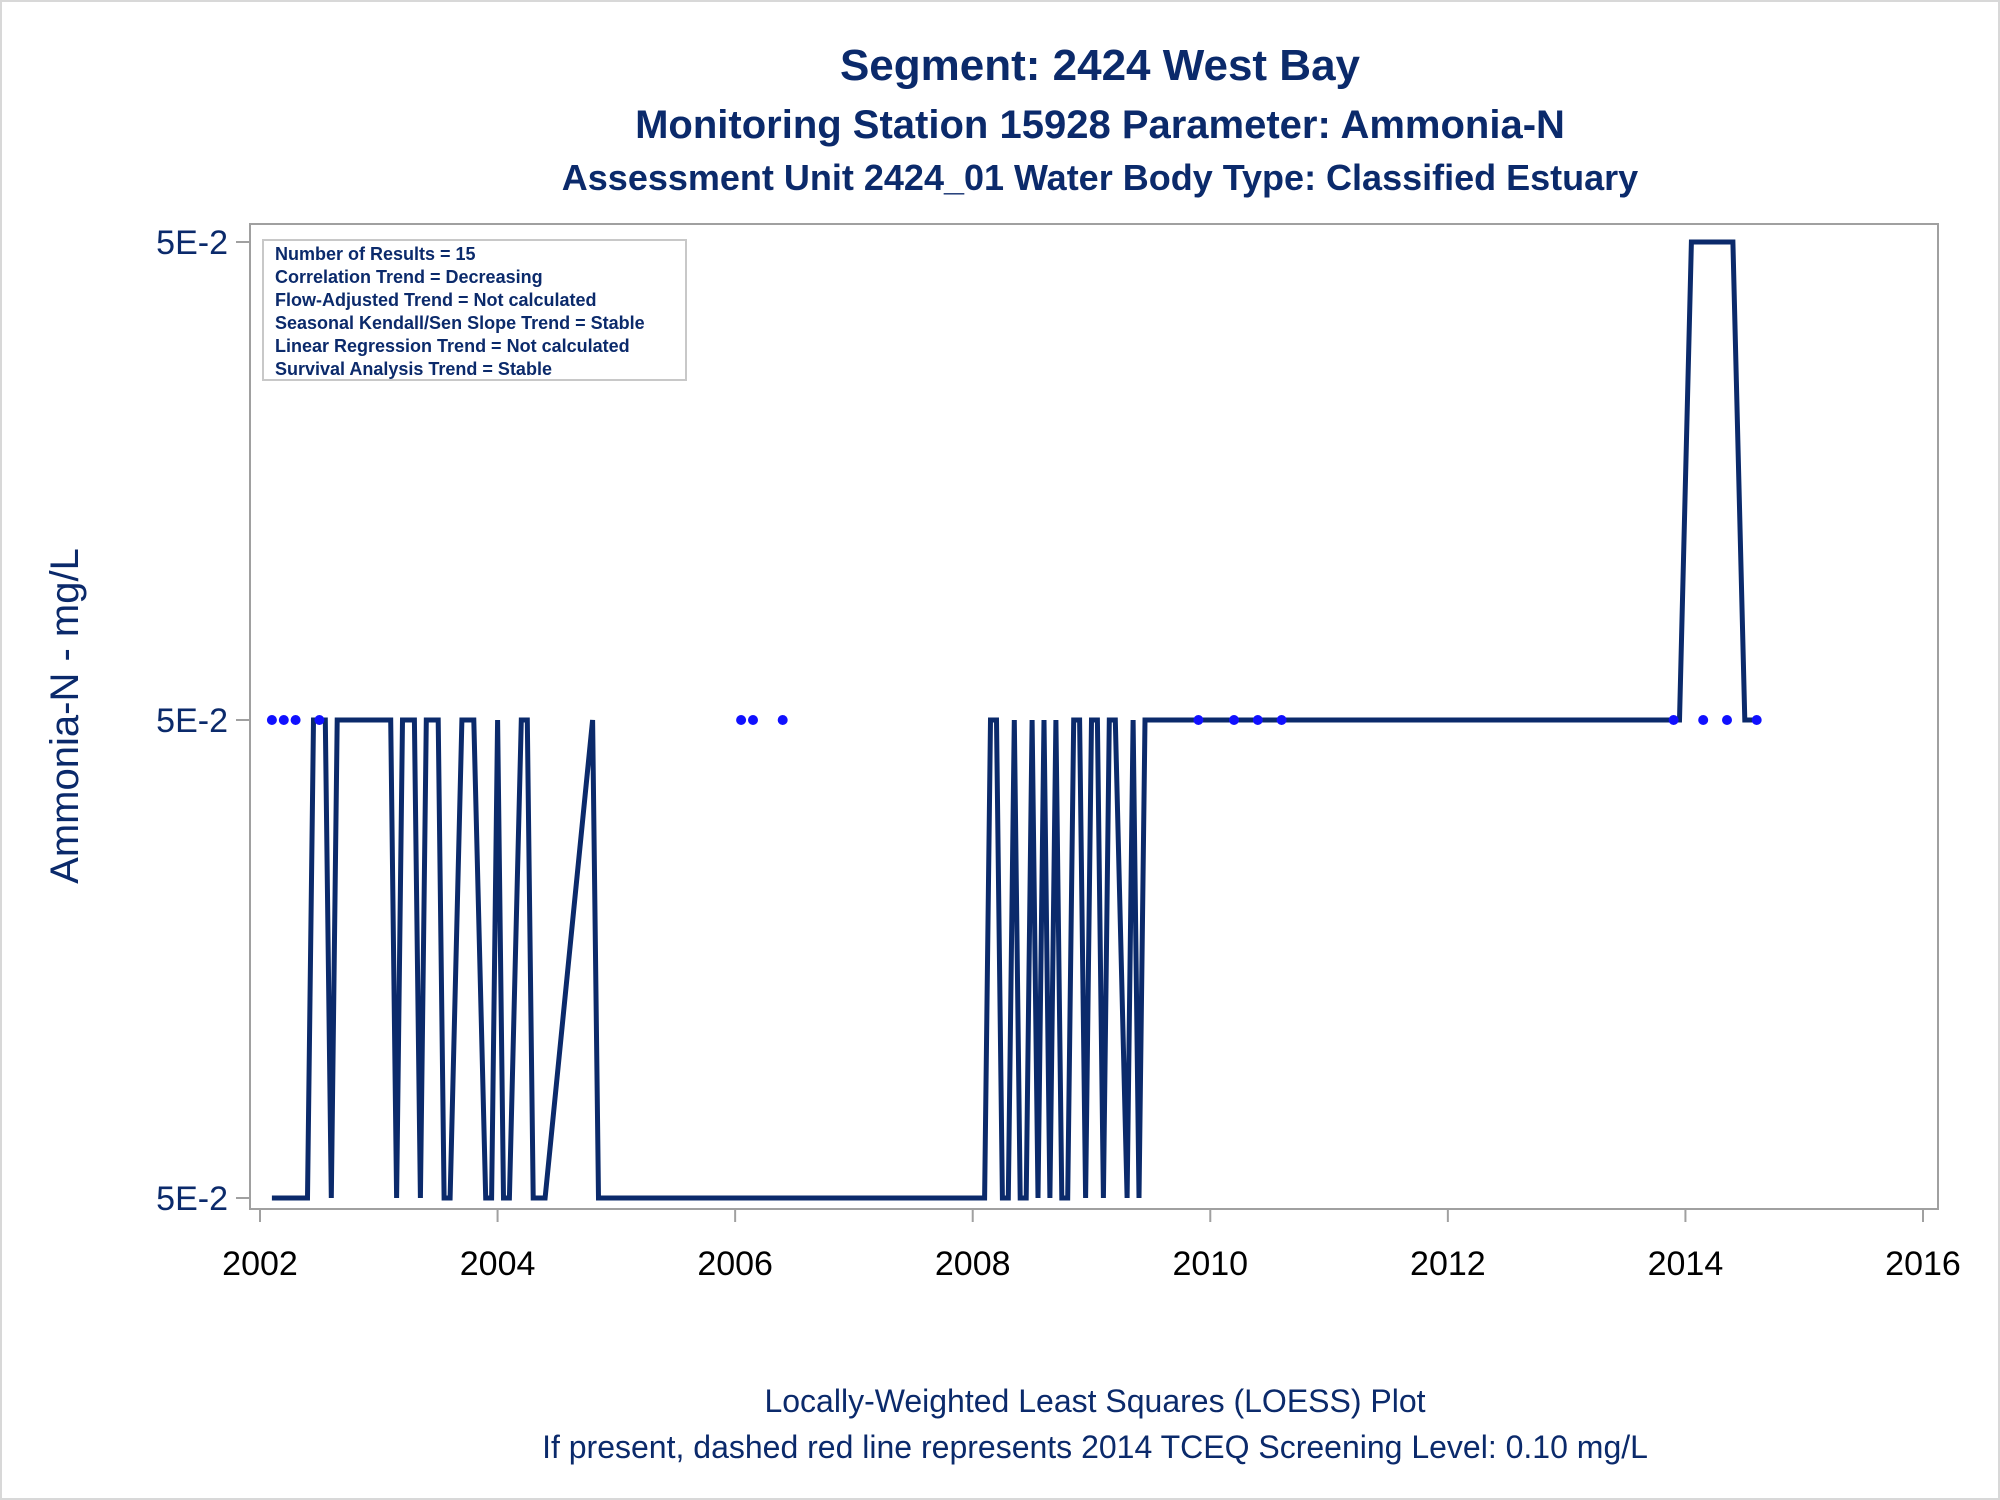 Image resolution: width=2000 pixels, height=1500 pixels. I want to click on x-tick-label: 2014, so click(1686, 1264).